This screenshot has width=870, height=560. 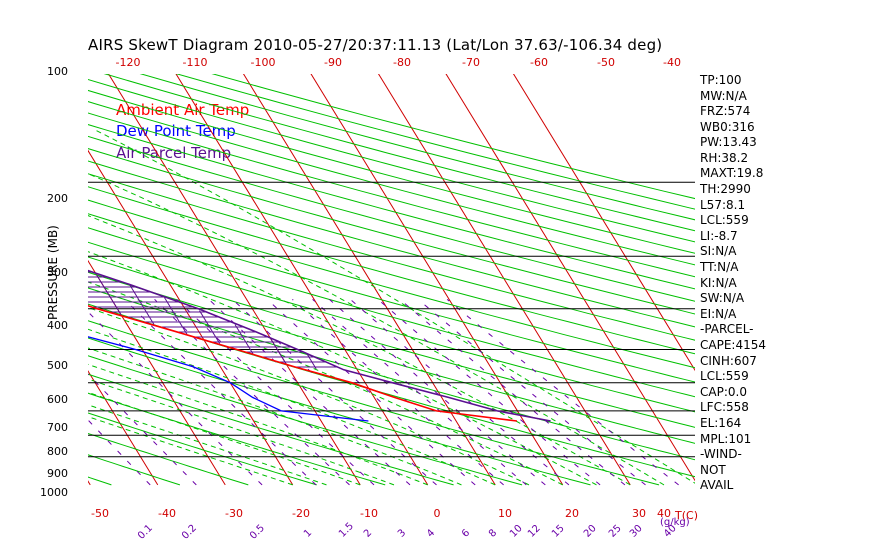 I want to click on index-cinh: CINH:607, so click(x=728, y=361).